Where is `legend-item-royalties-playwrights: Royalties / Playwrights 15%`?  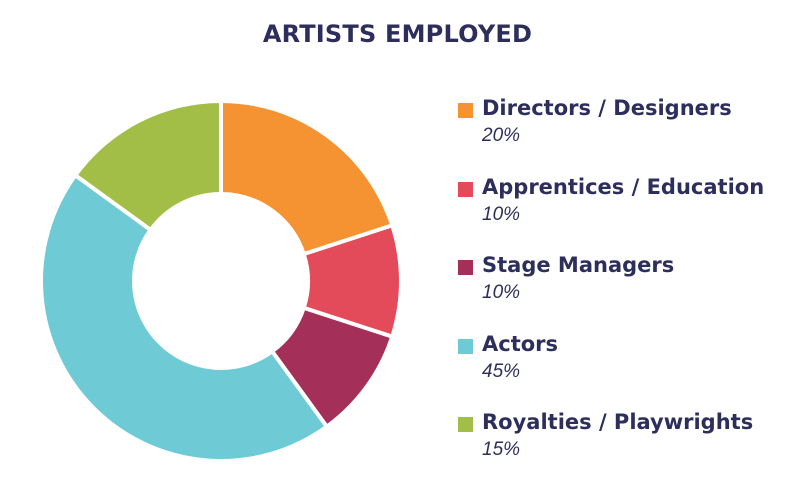 legend-item-royalties-playwrights: Royalties / Playwrights 15% is located at coordinates (625, 449).